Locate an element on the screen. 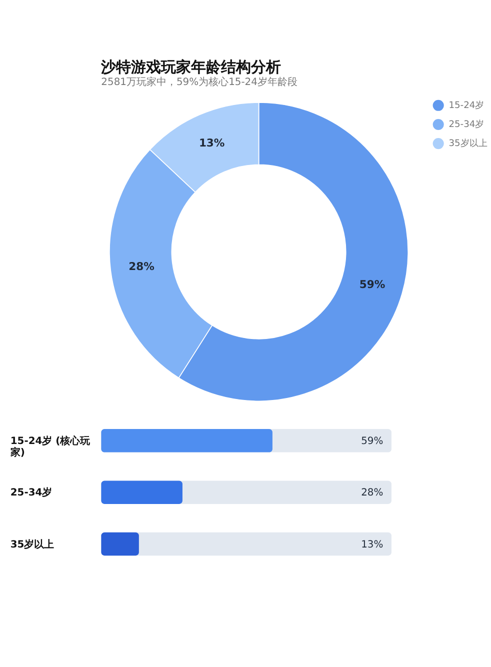 Image resolution: width=491 pixels, height=667 pixels. y-tick-label: 15-24岁 (核心玩家) is located at coordinates (50, 446).